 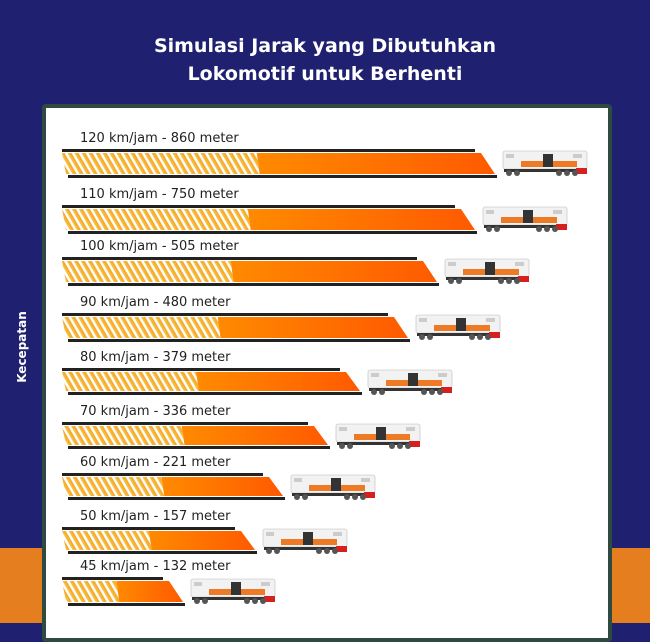 What do you see at coordinates (325, 74) in the screenshot?
I see `title-line-2: Lokomotif untuk Berhenti` at bounding box center [325, 74].